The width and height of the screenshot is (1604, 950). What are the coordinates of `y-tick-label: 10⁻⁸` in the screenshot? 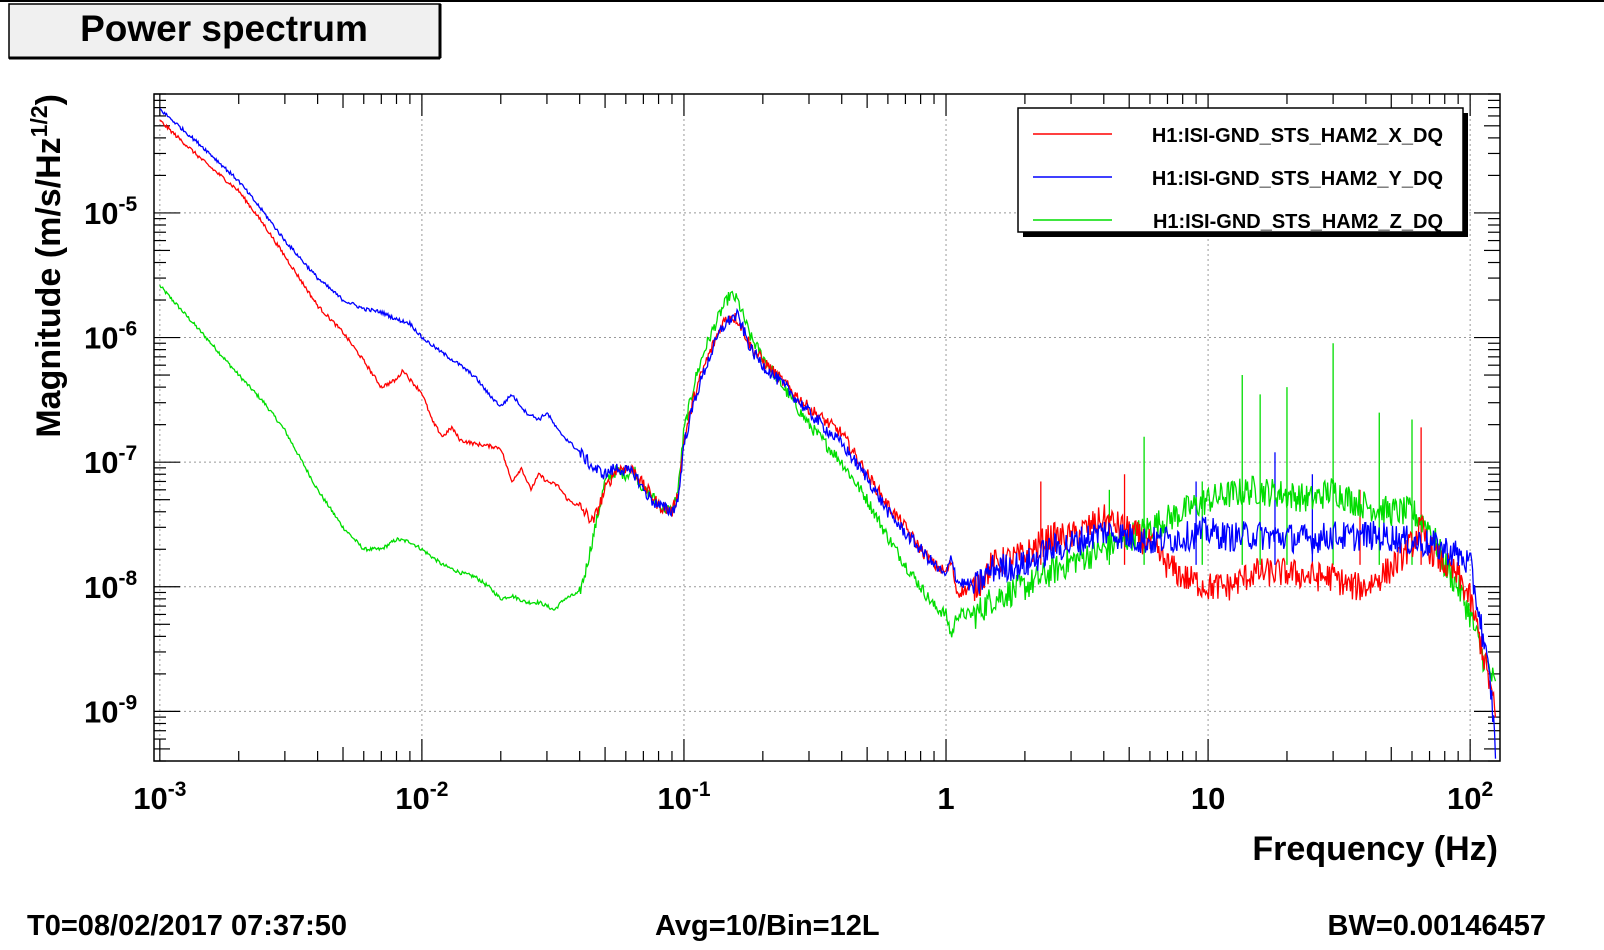 It's located at (110, 586).